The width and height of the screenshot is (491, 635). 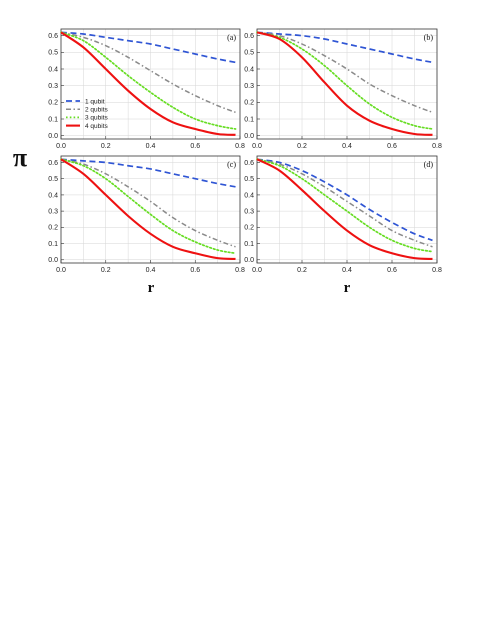 What do you see at coordinates (53, 195) in the screenshot?
I see `panel-3-ytick-label: 0.4` at bounding box center [53, 195].